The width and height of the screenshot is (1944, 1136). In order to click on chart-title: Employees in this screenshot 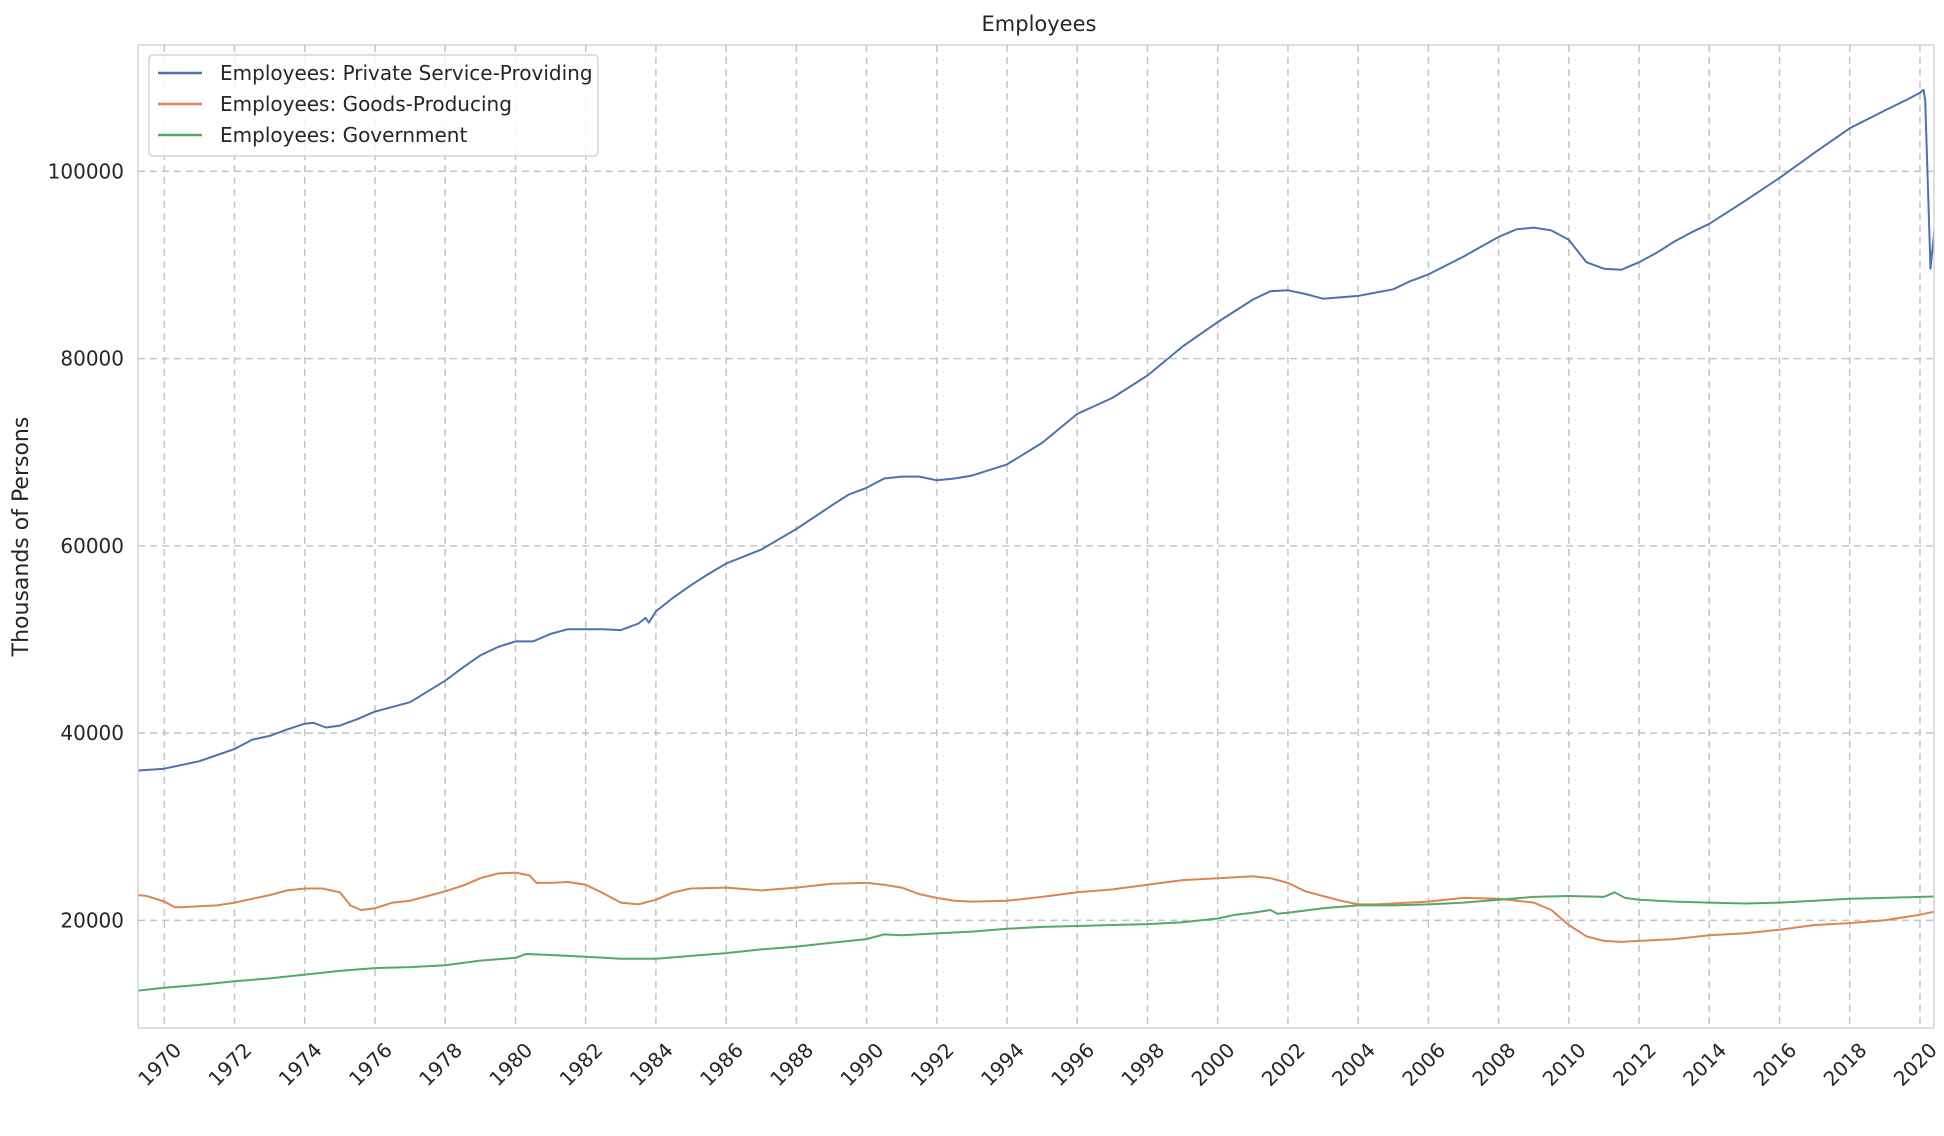, I will do `click(1039, 24)`.